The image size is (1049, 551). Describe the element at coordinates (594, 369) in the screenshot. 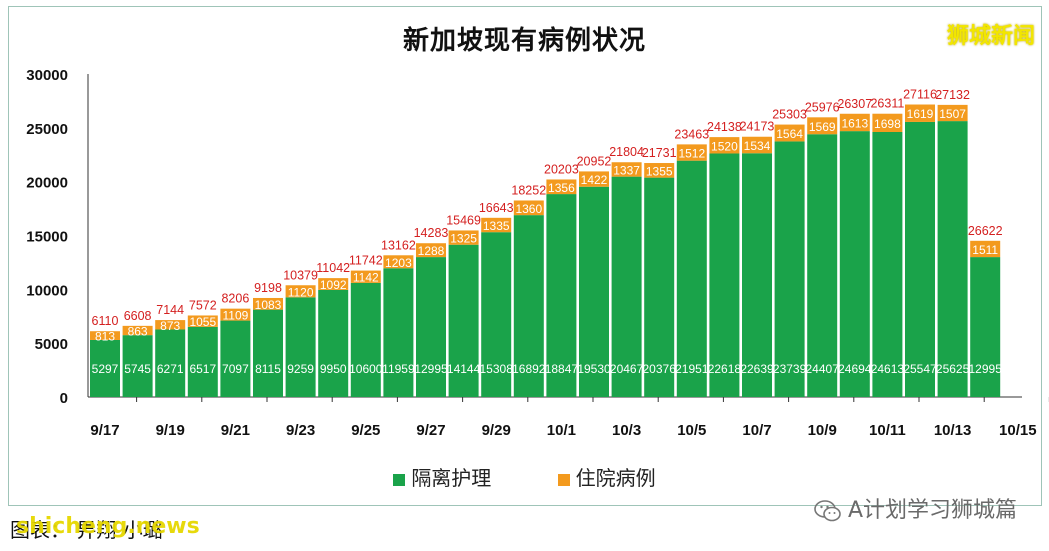

I see `data-label-isolation: 19530` at that location.